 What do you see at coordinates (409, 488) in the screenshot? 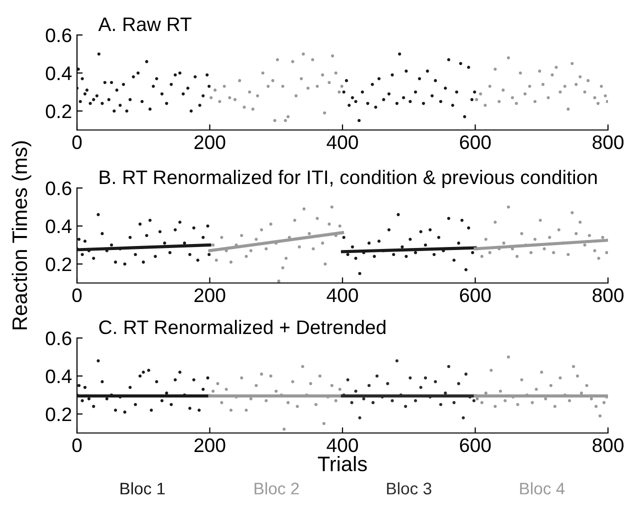
I see `text: Bloc 3` at bounding box center [409, 488].